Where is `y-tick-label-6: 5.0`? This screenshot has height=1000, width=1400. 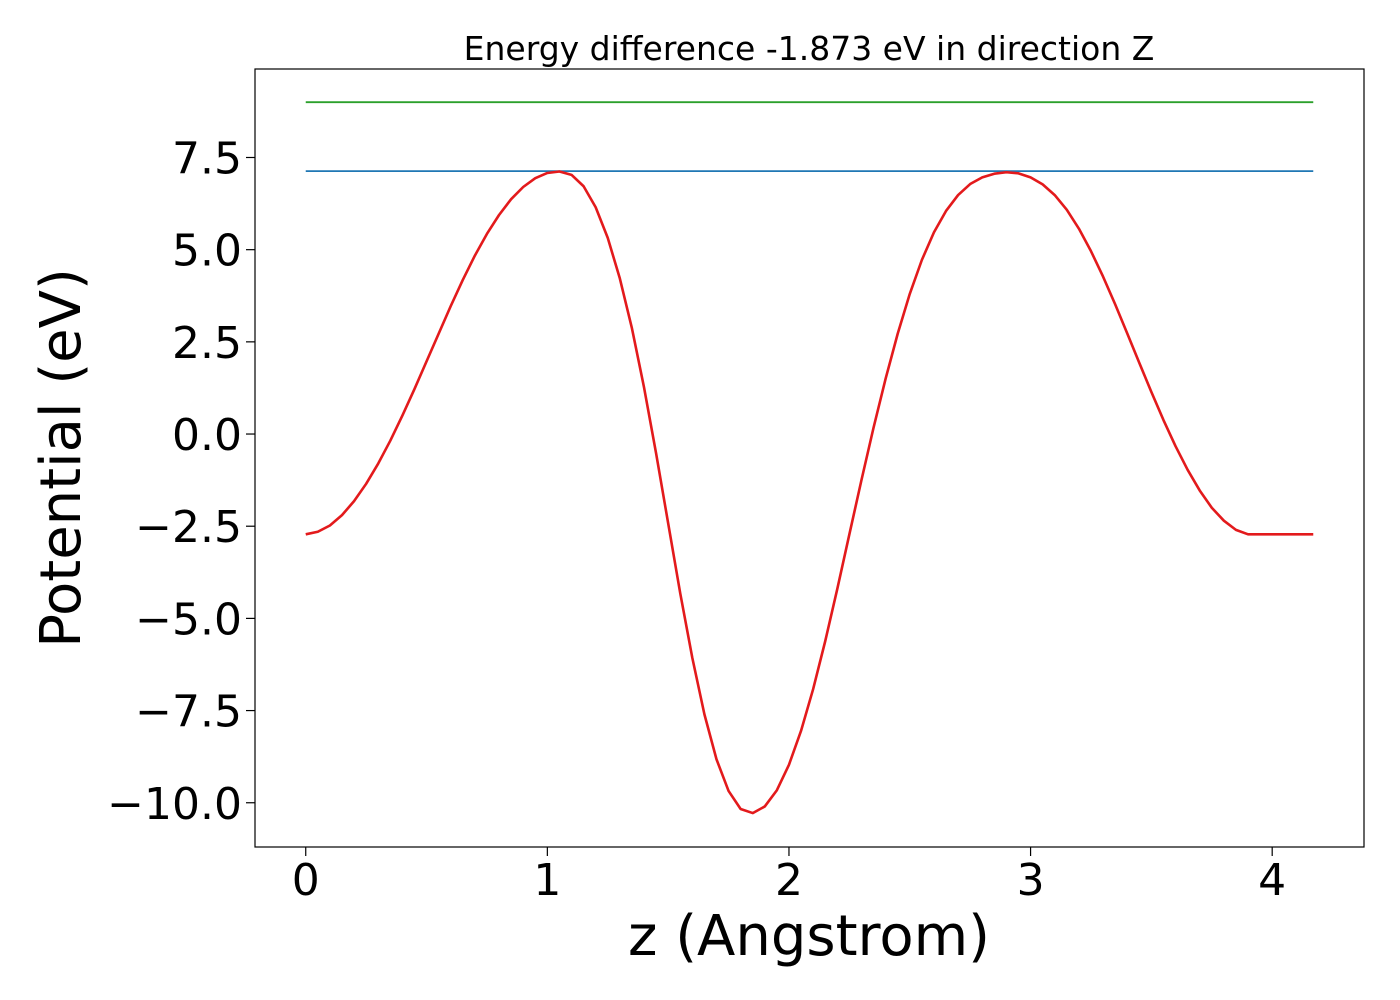
y-tick-label-6: 5.0 is located at coordinates (207, 251).